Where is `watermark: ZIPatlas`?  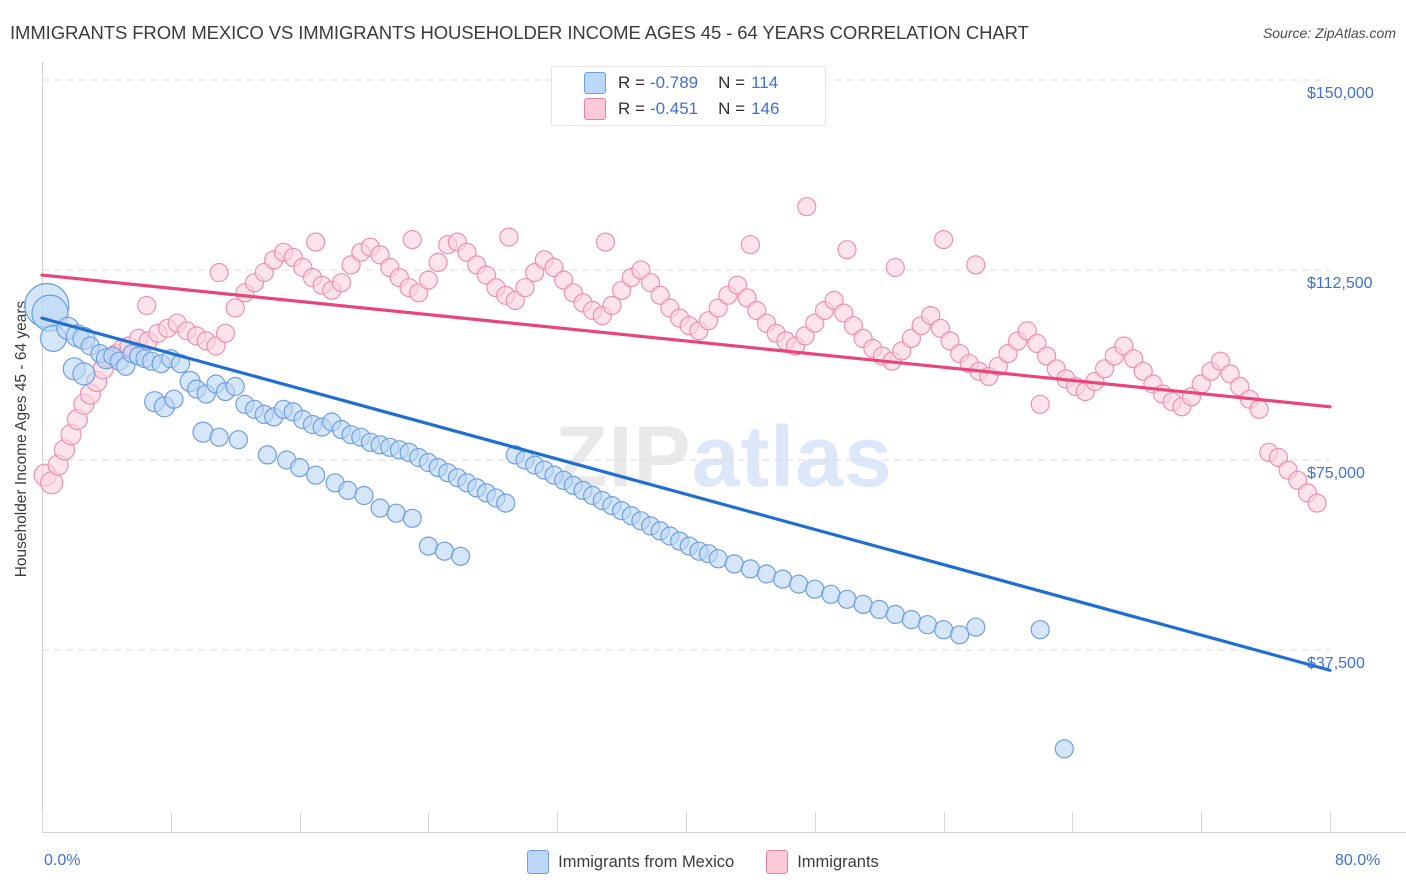
watermark: ZIPatlas is located at coordinates (724, 457).